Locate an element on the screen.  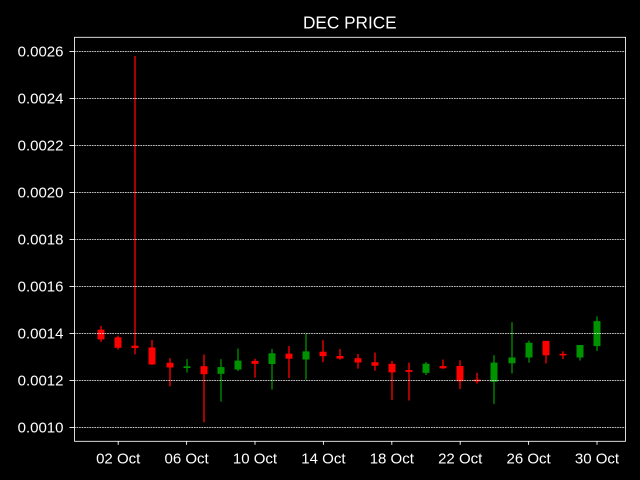
svg-text: 06 Oct is located at coordinates (187, 458).